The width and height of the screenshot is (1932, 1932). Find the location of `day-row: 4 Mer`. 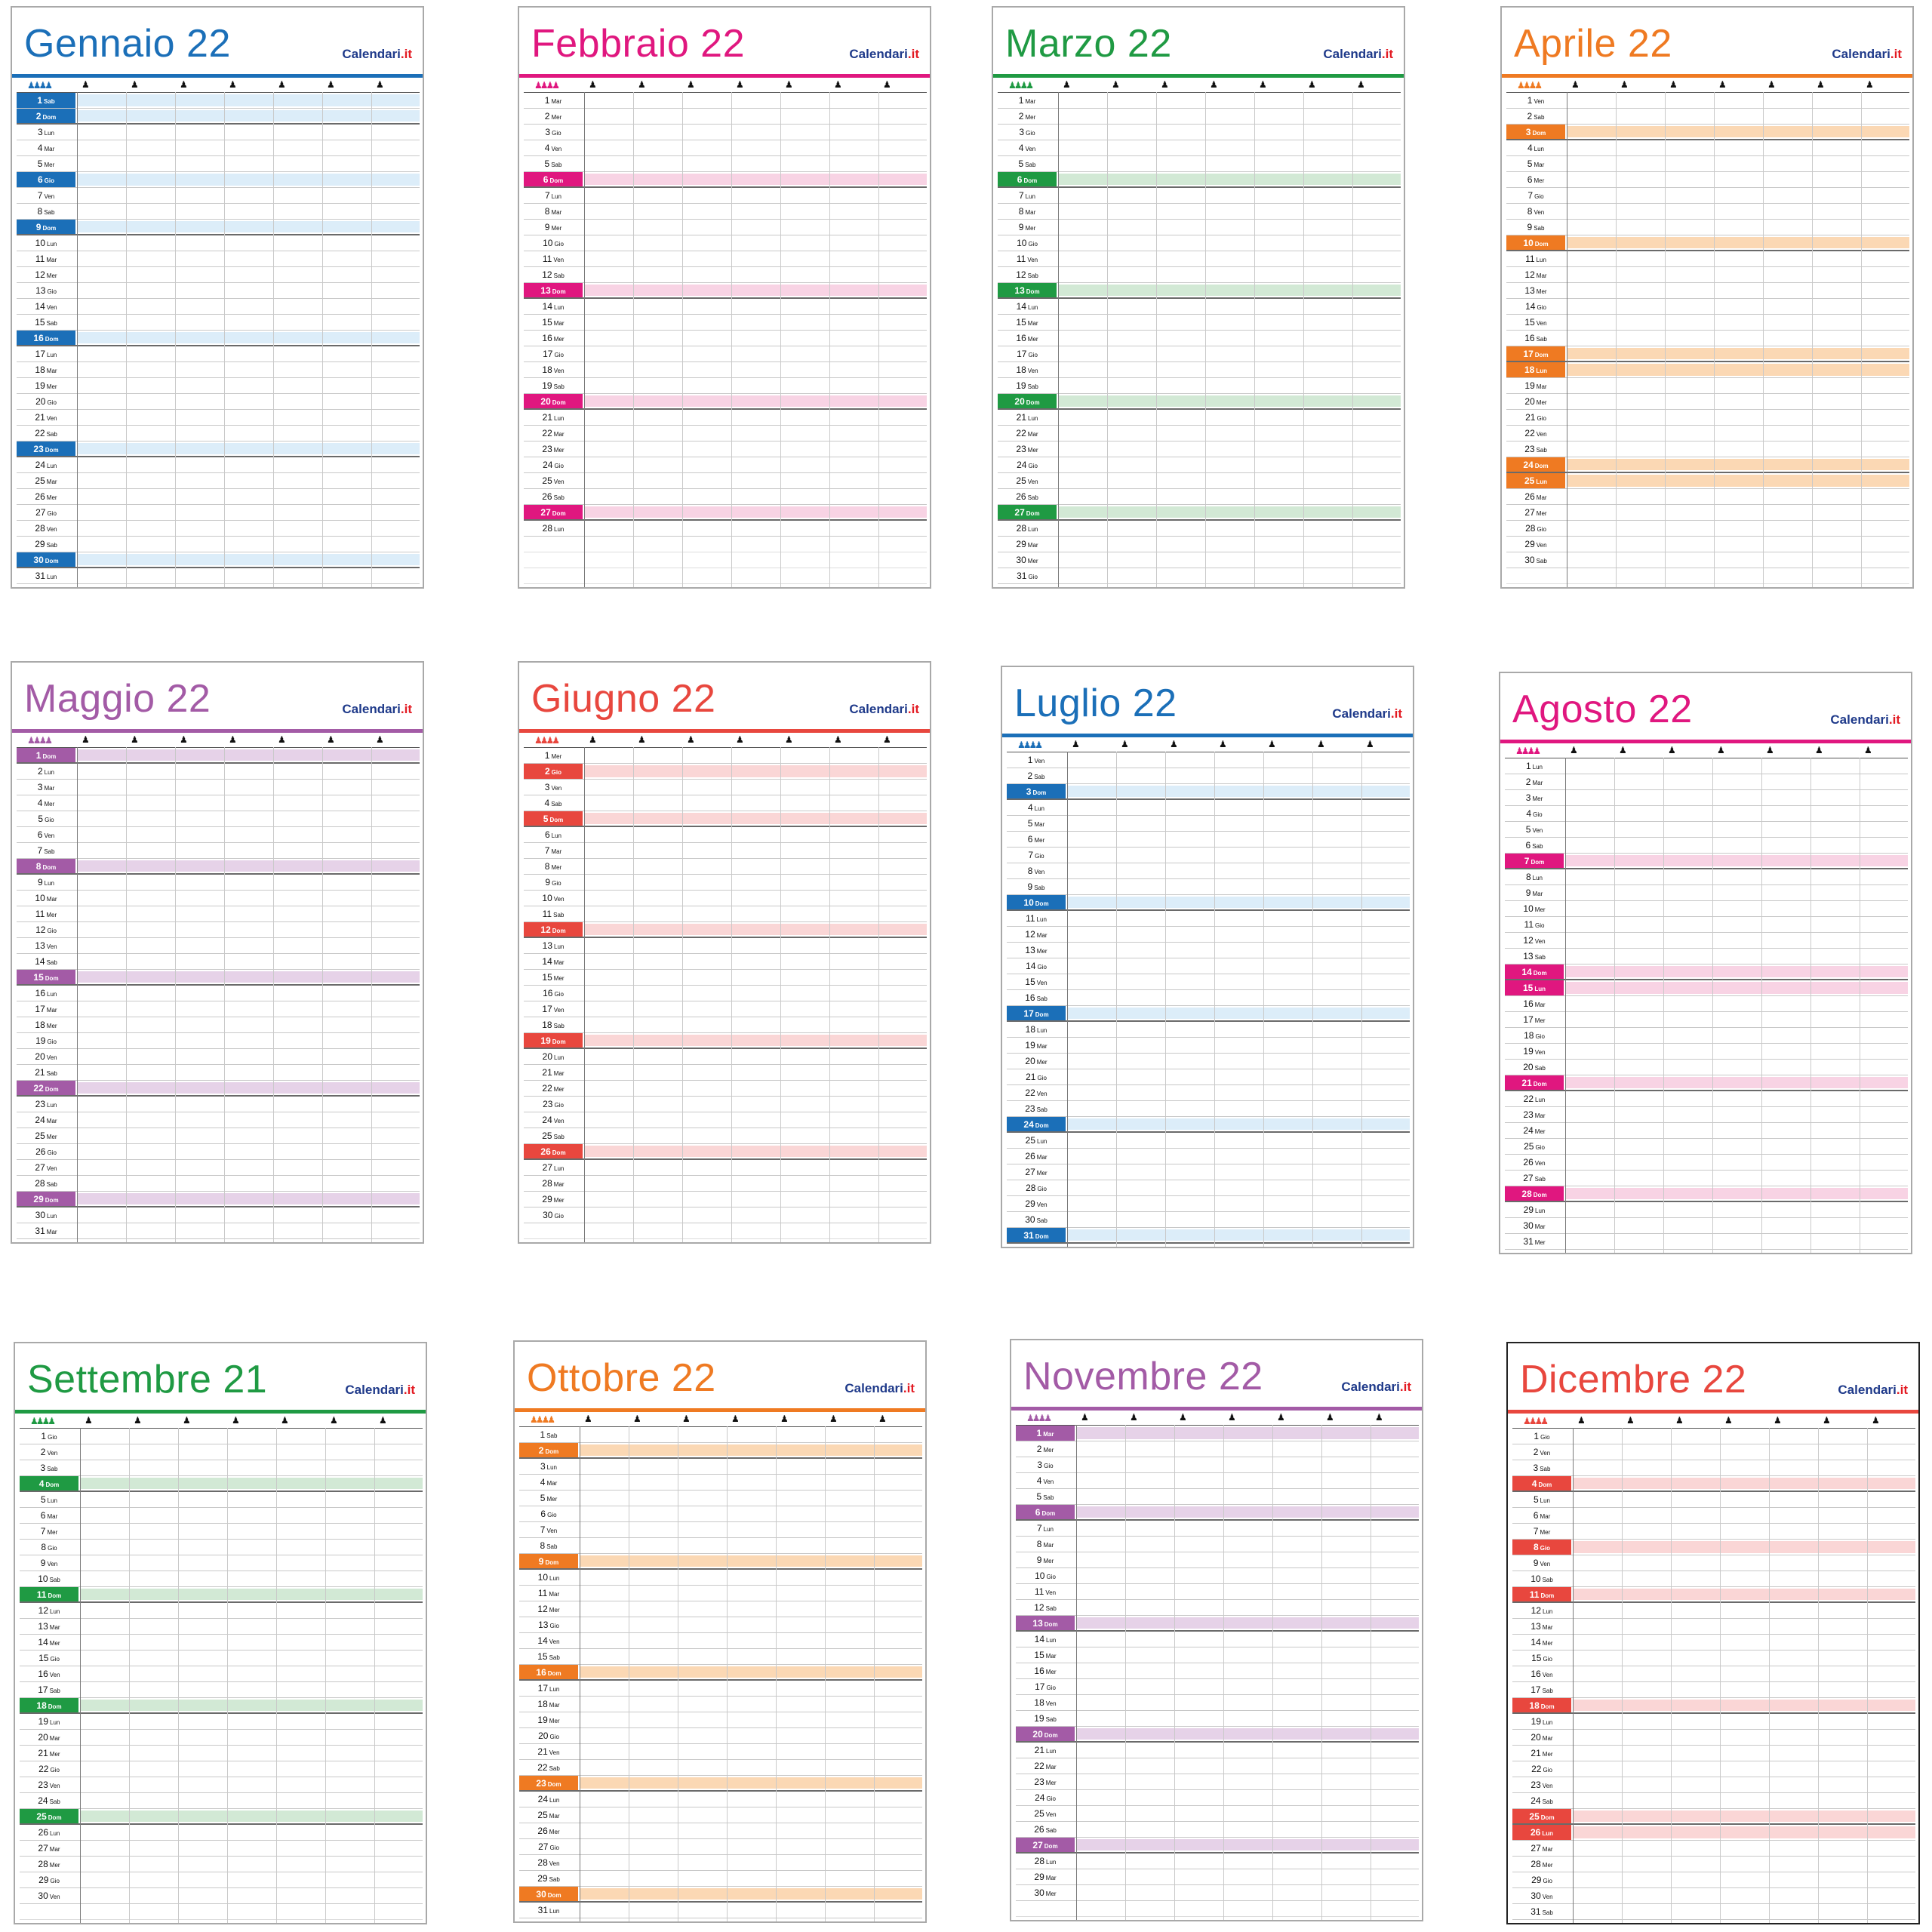

day-row: 4 Mer is located at coordinates (218, 803).